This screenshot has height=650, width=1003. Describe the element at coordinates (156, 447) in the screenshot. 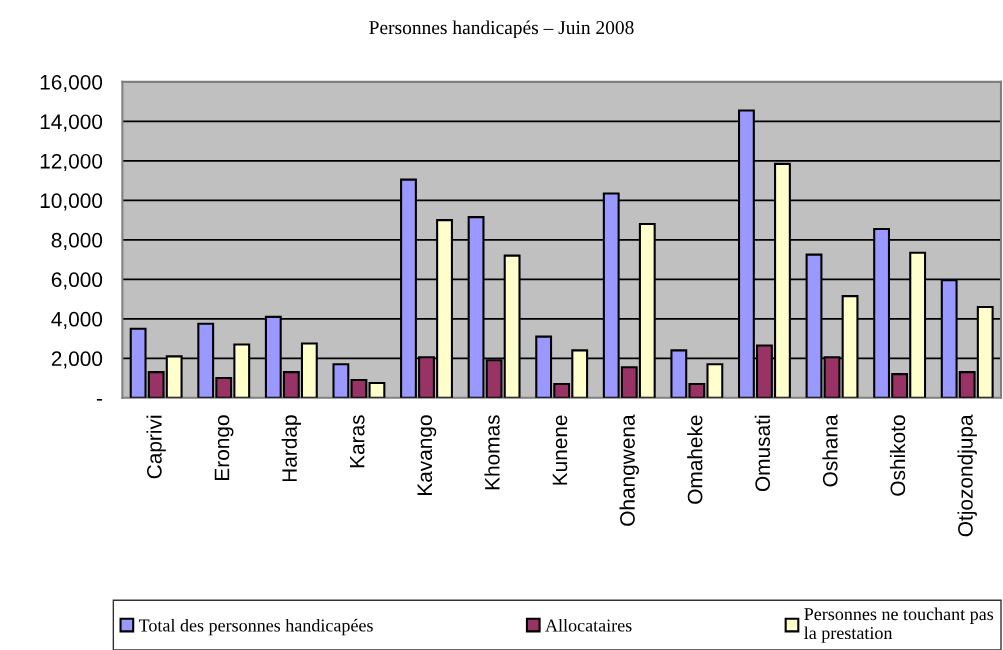

I see `x-tick-label: Caprivi` at that location.